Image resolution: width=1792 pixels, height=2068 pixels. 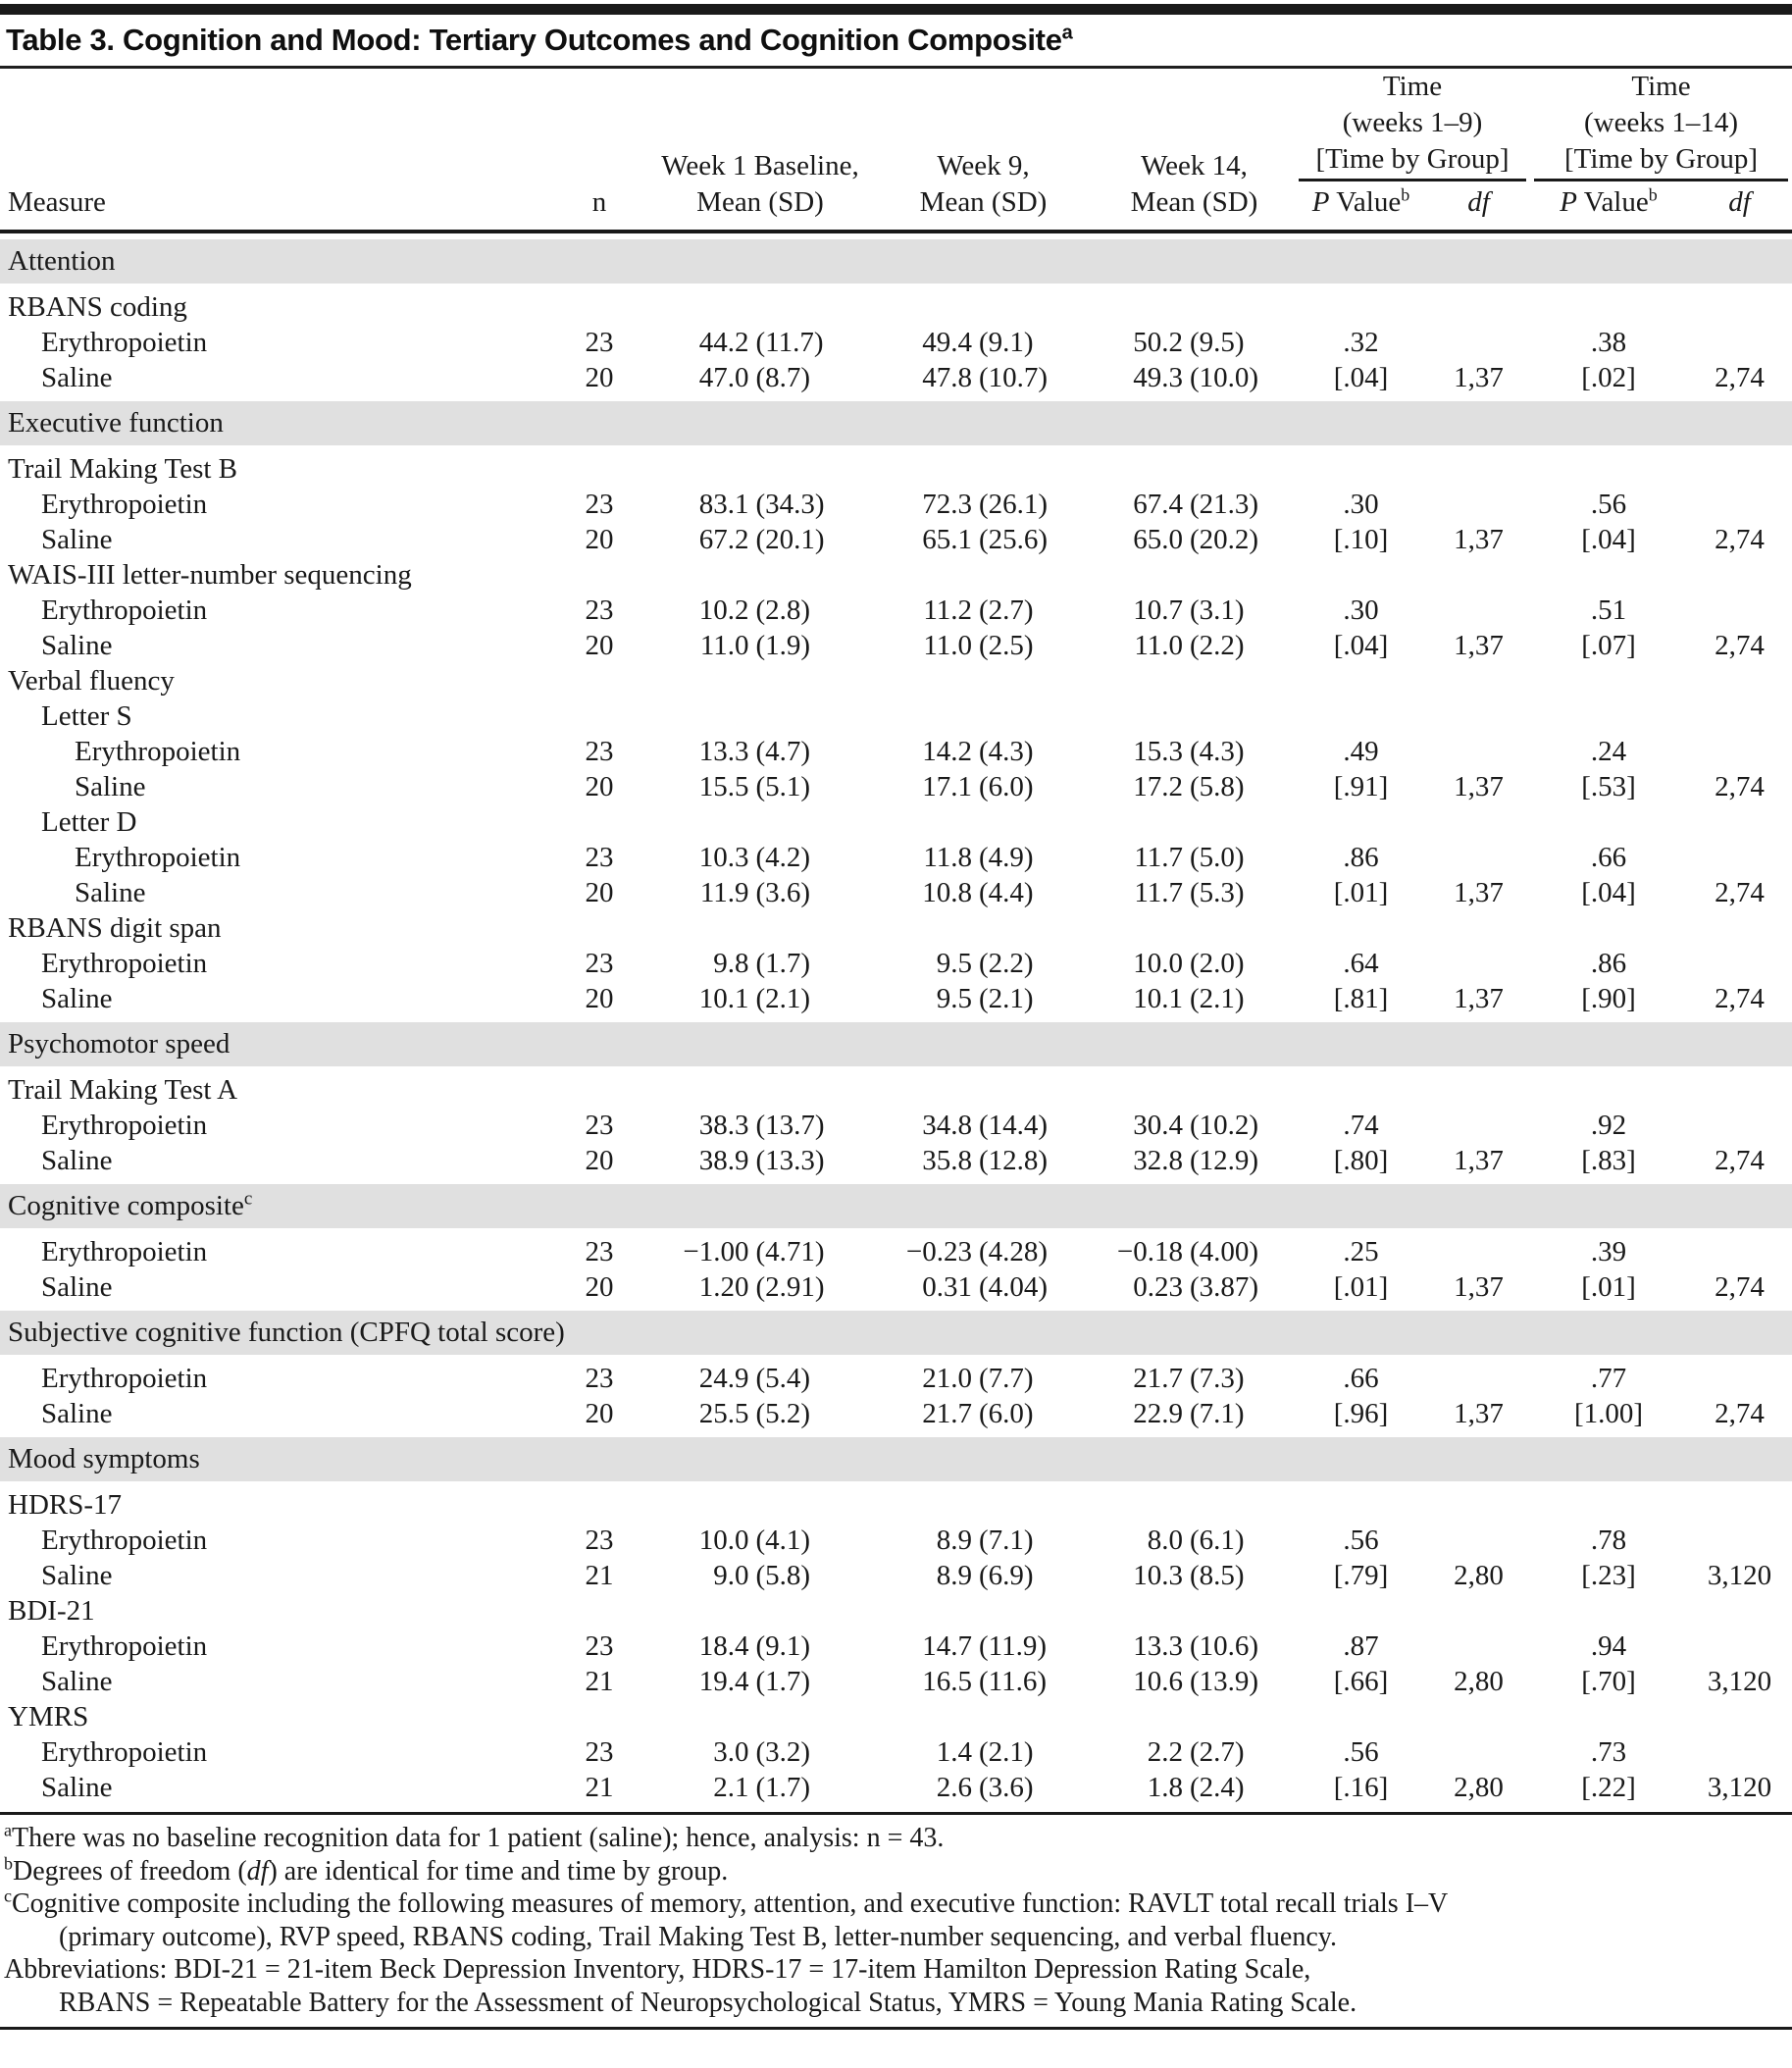 I want to click on week1-mean-cell: 15.5 (5.1), so click(x=754, y=786).